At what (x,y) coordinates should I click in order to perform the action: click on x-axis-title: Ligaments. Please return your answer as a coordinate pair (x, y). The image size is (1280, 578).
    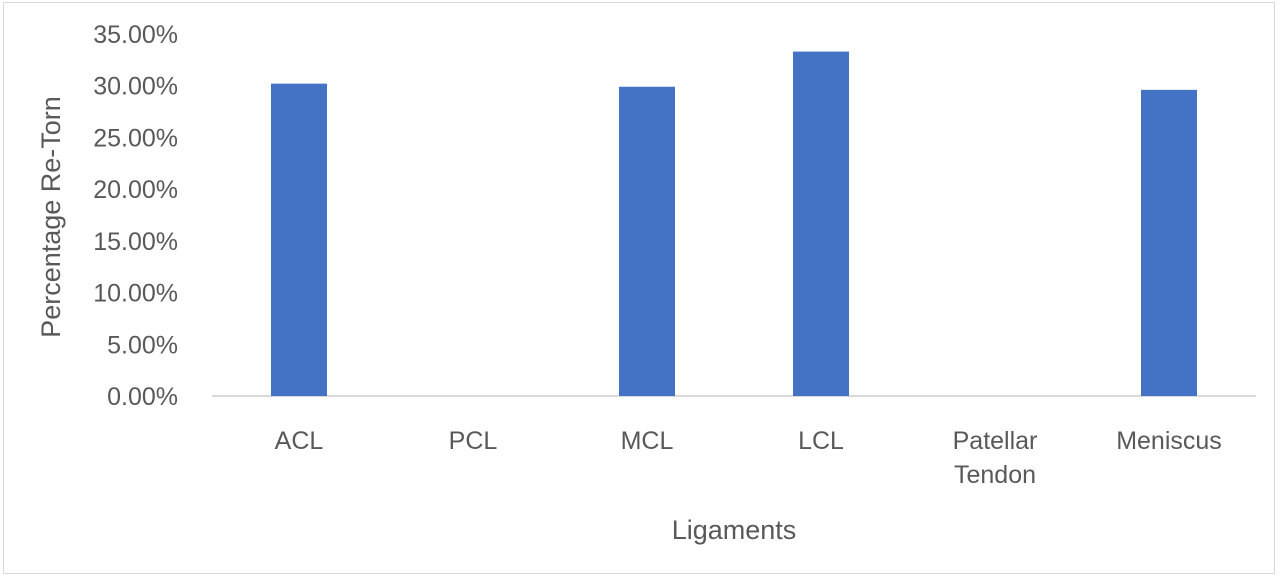
    Looking at the image, I should click on (734, 530).